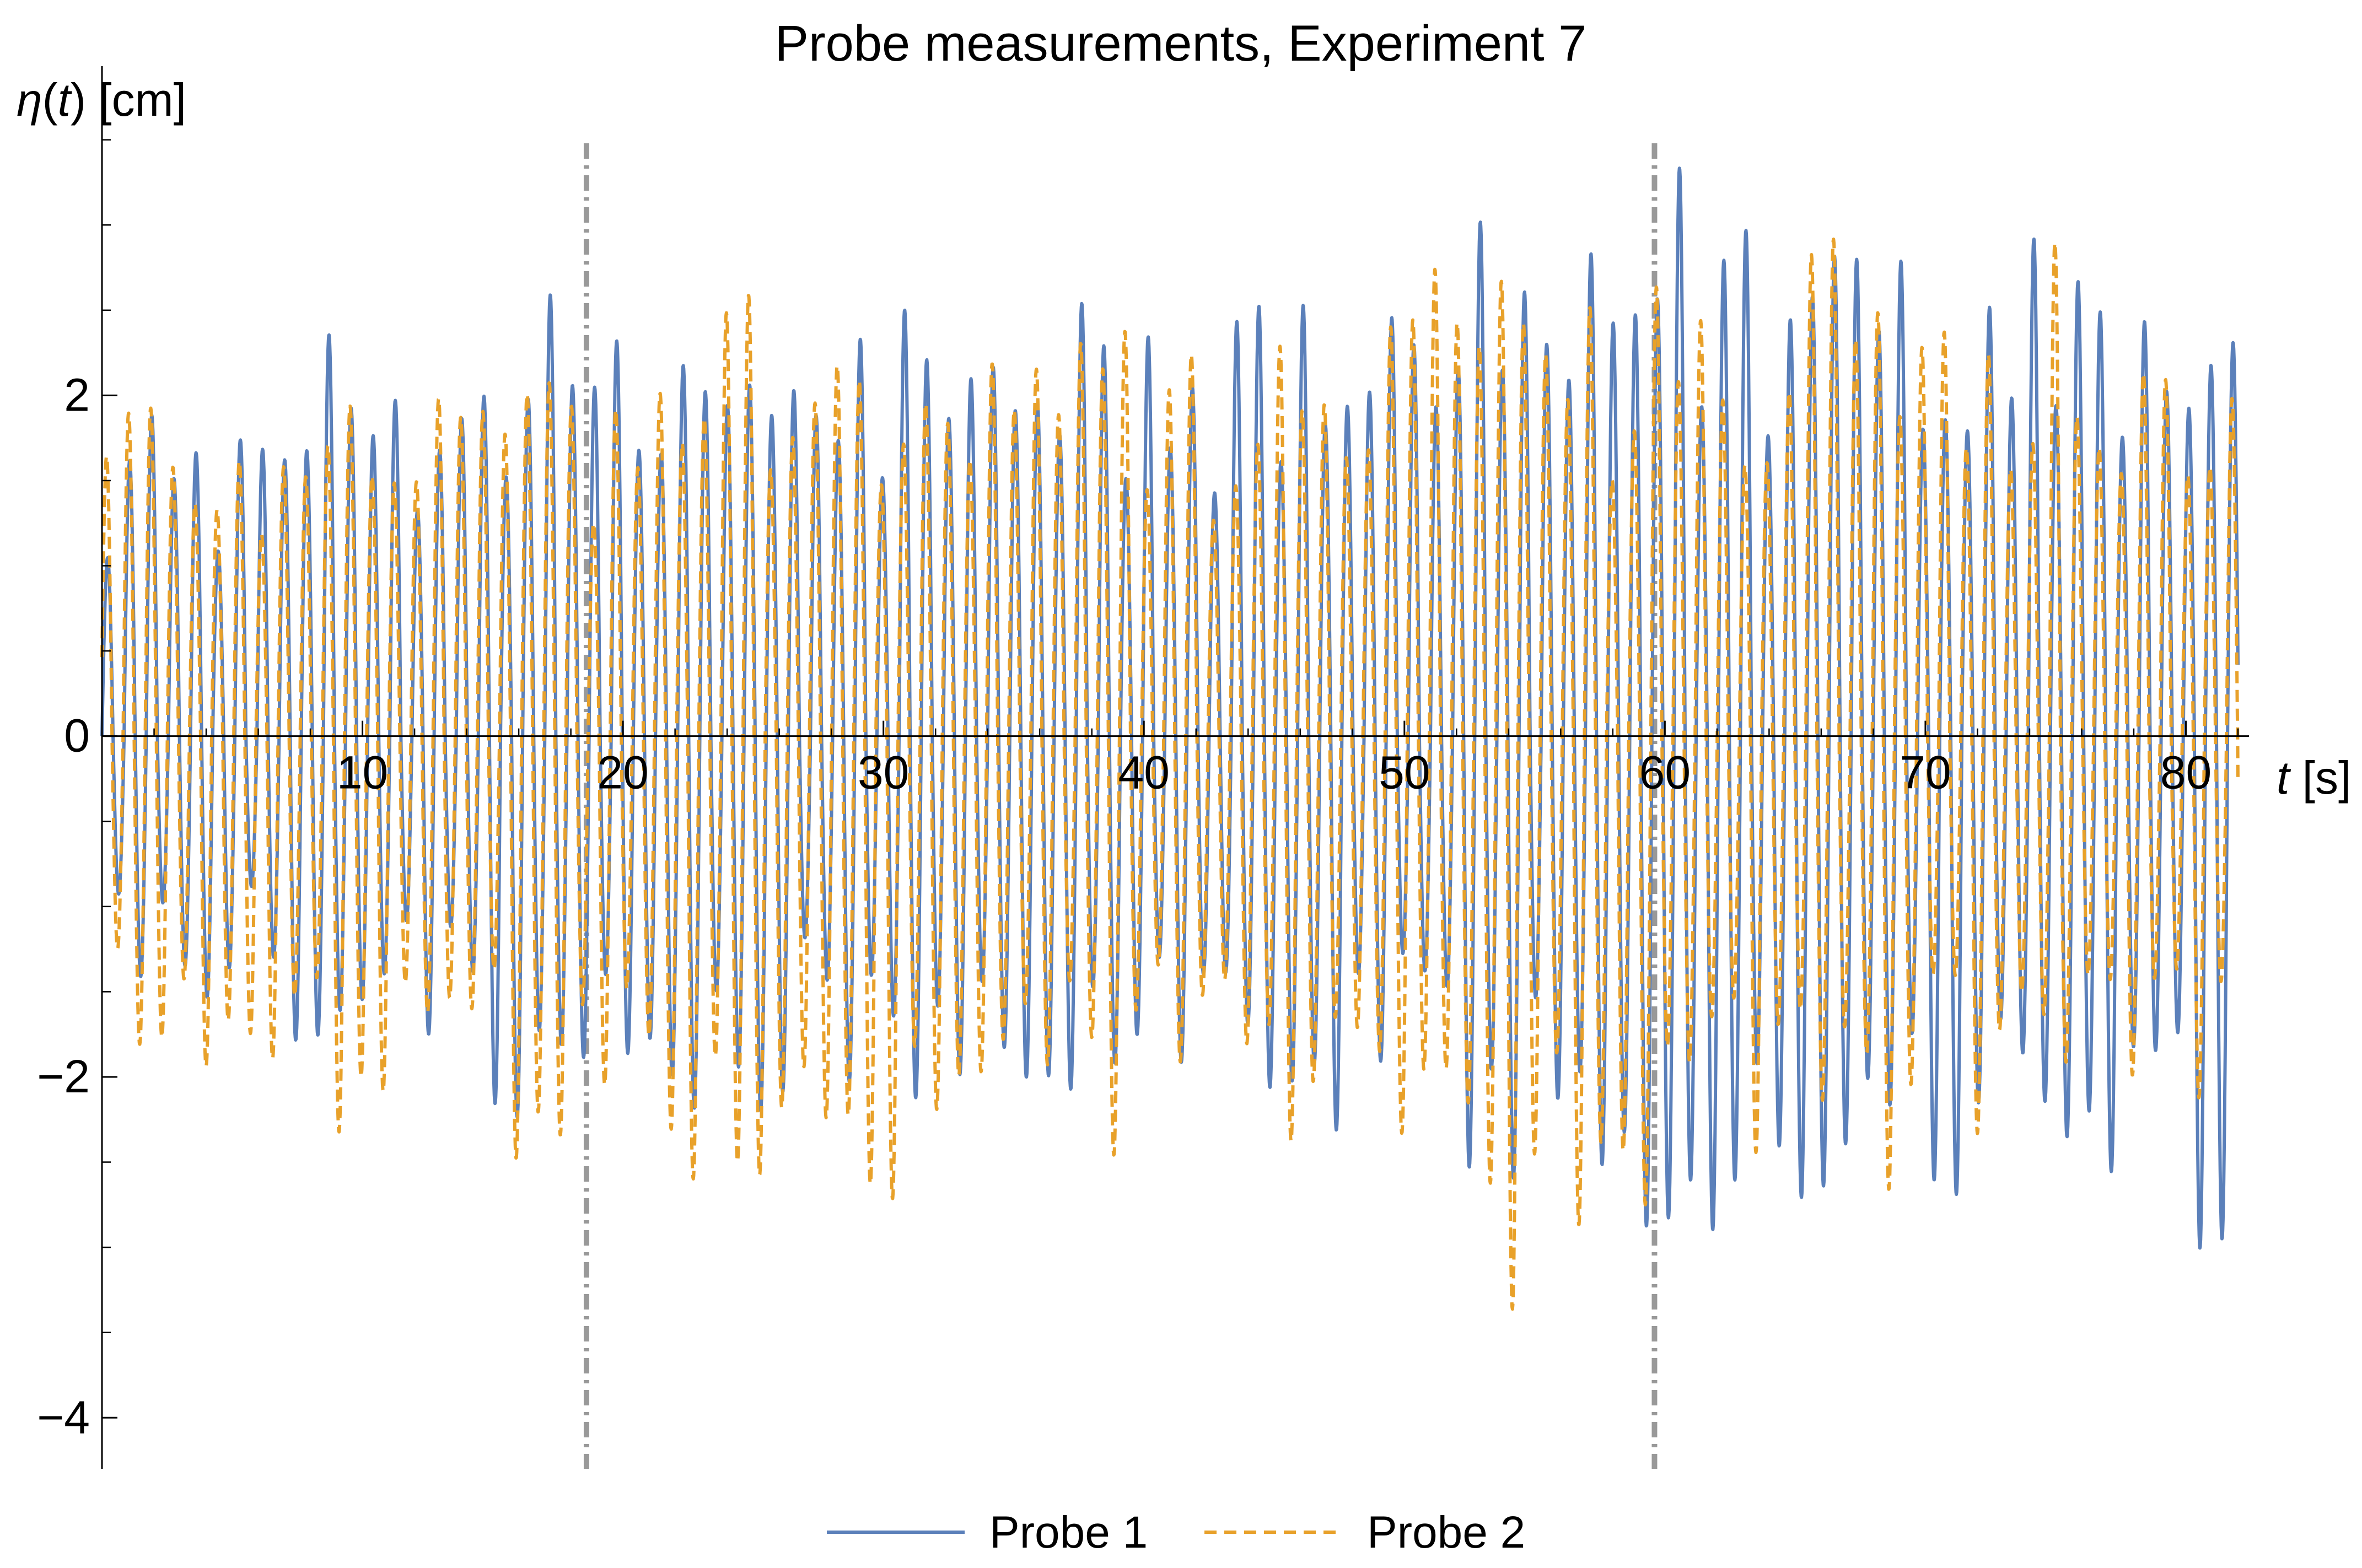 Image resolution: width=2362 pixels, height=1568 pixels. What do you see at coordinates (77, 395) in the screenshot?
I see `y-tick-label: 2` at bounding box center [77, 395].